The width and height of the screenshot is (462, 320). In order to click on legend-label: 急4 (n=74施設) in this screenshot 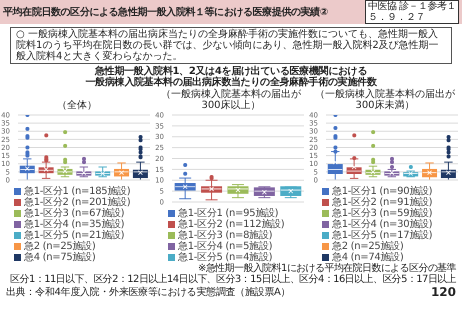, I will do `click(367, 257)`.